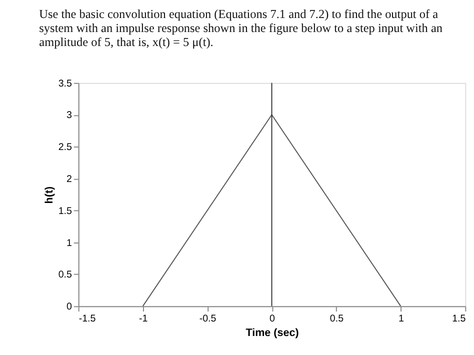 The height and width of the screenshot is (355, 474). I want to click on x-tick-label: 1, so click(401, 318).